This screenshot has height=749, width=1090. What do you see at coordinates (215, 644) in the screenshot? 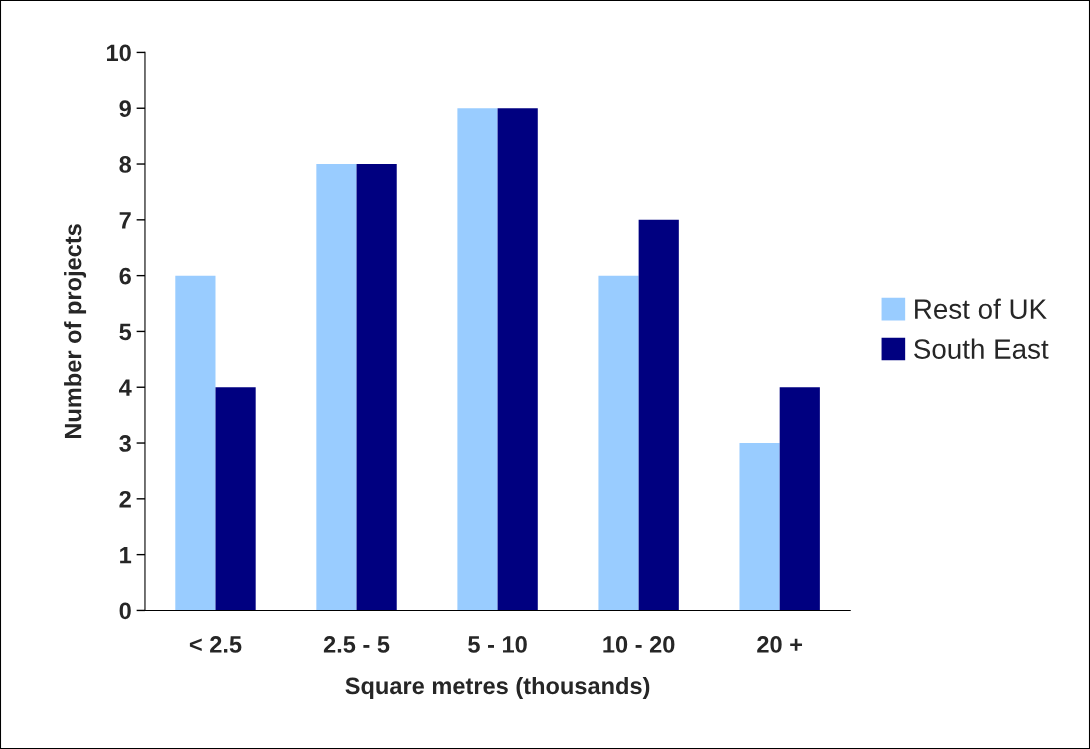
I see `x-tick-label: < 2.5` at bounding box center [215, 644].